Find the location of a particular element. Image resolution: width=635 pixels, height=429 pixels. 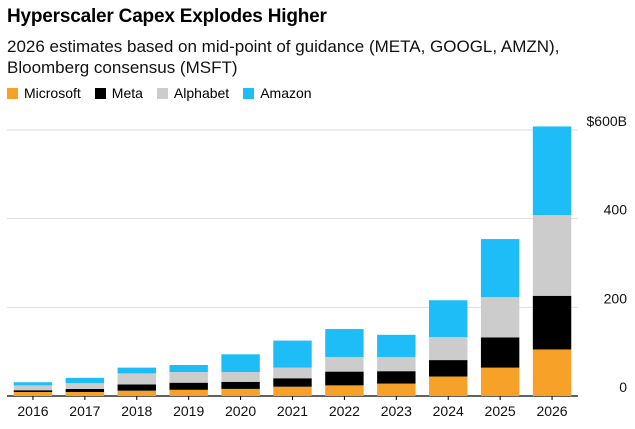

legend-item-microsoft: Microsoft is located at coordinates (44, 93).